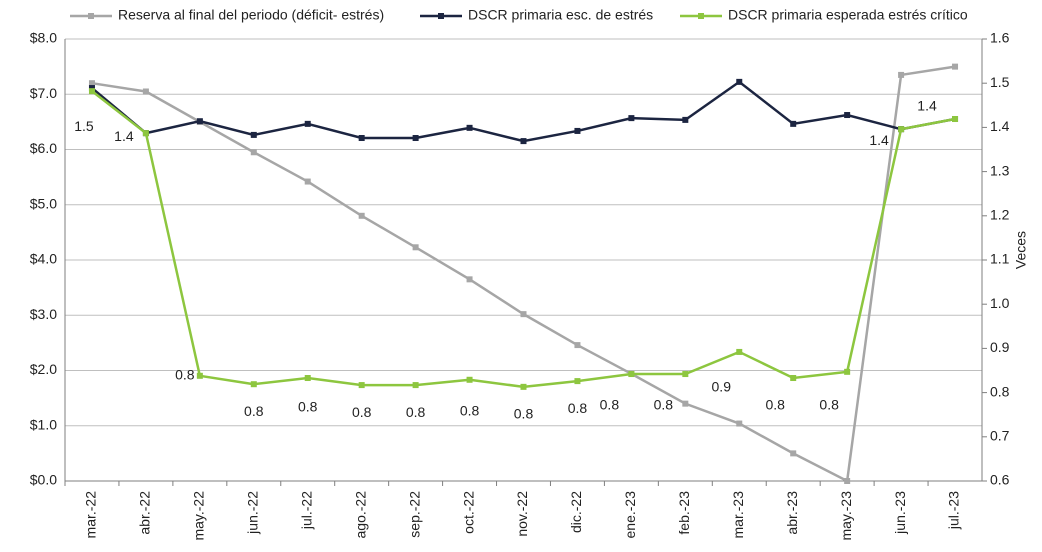 This screenshot has height=552, width=1042. What do you see at coordinates (846, 516) in the screenshot?
I see `x-tick-label: may.-23` at bounding box center [846, 516].